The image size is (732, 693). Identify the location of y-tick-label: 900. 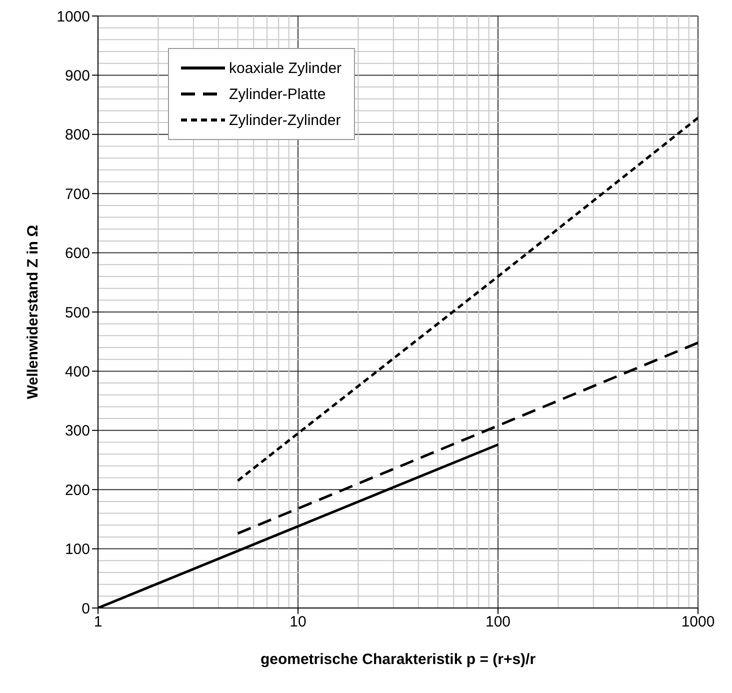
(77, 76).